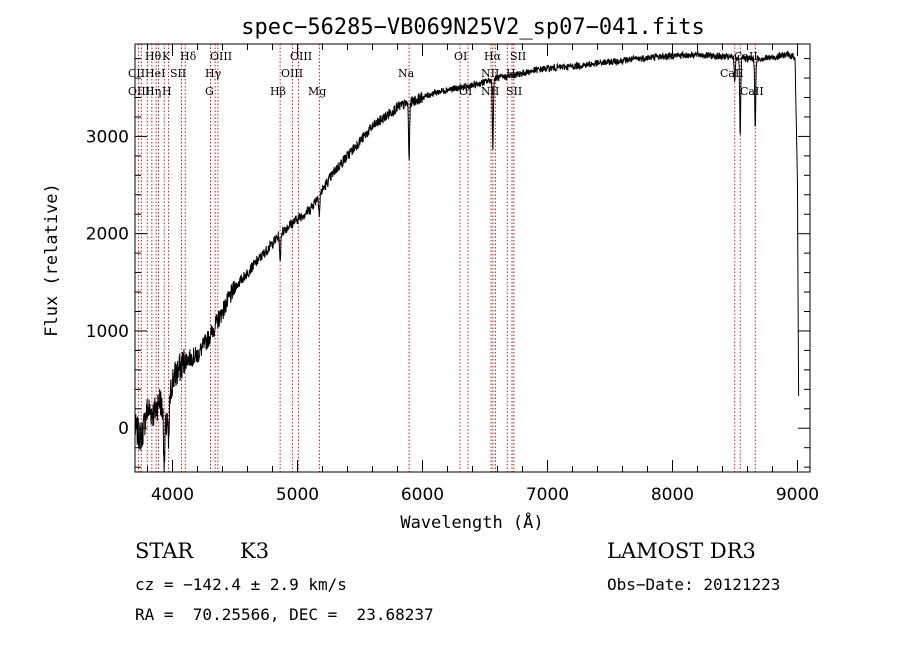 Image resolution: width=900 pixels, height=649 pixels. I want to click on y-tick-label: 2000, so click(107, 235).